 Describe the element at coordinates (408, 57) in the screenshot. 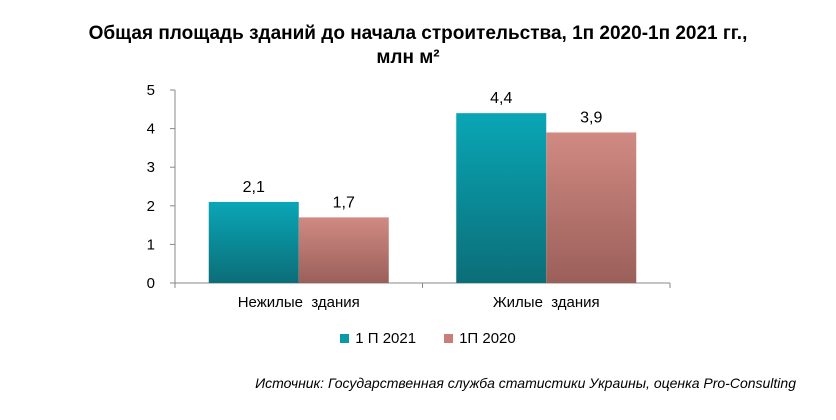

I see `chart-title-line2: млн м²` at that location.